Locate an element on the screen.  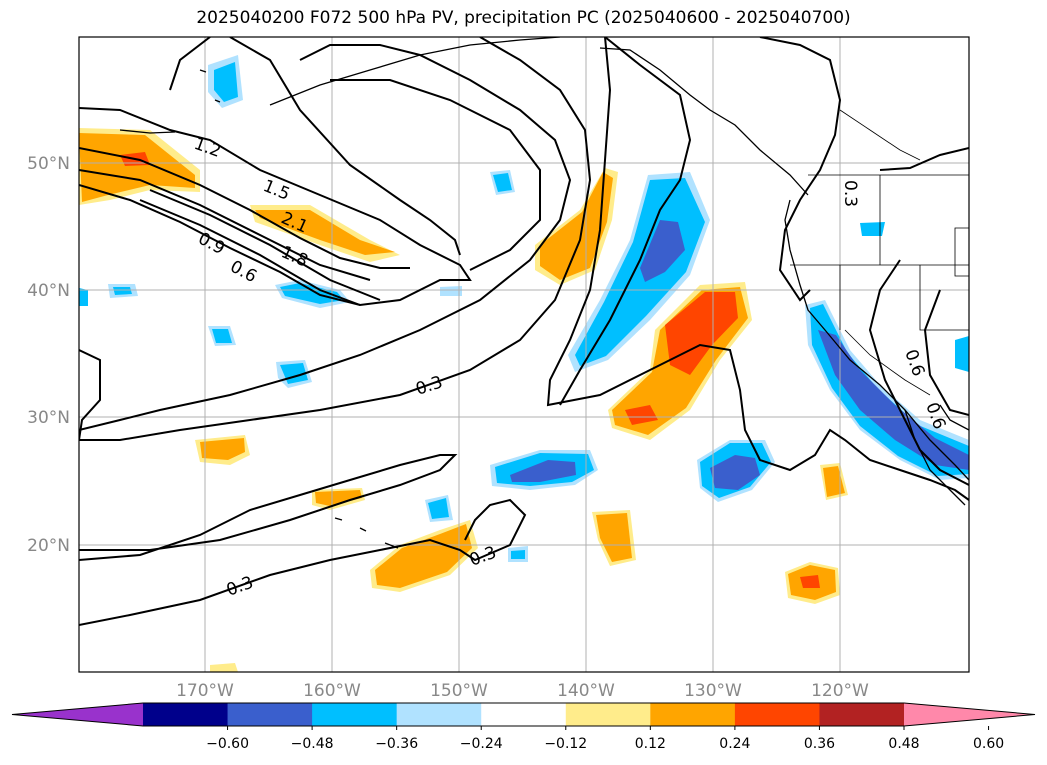
lon-label: 160°W is located at coordinates (332, 691).